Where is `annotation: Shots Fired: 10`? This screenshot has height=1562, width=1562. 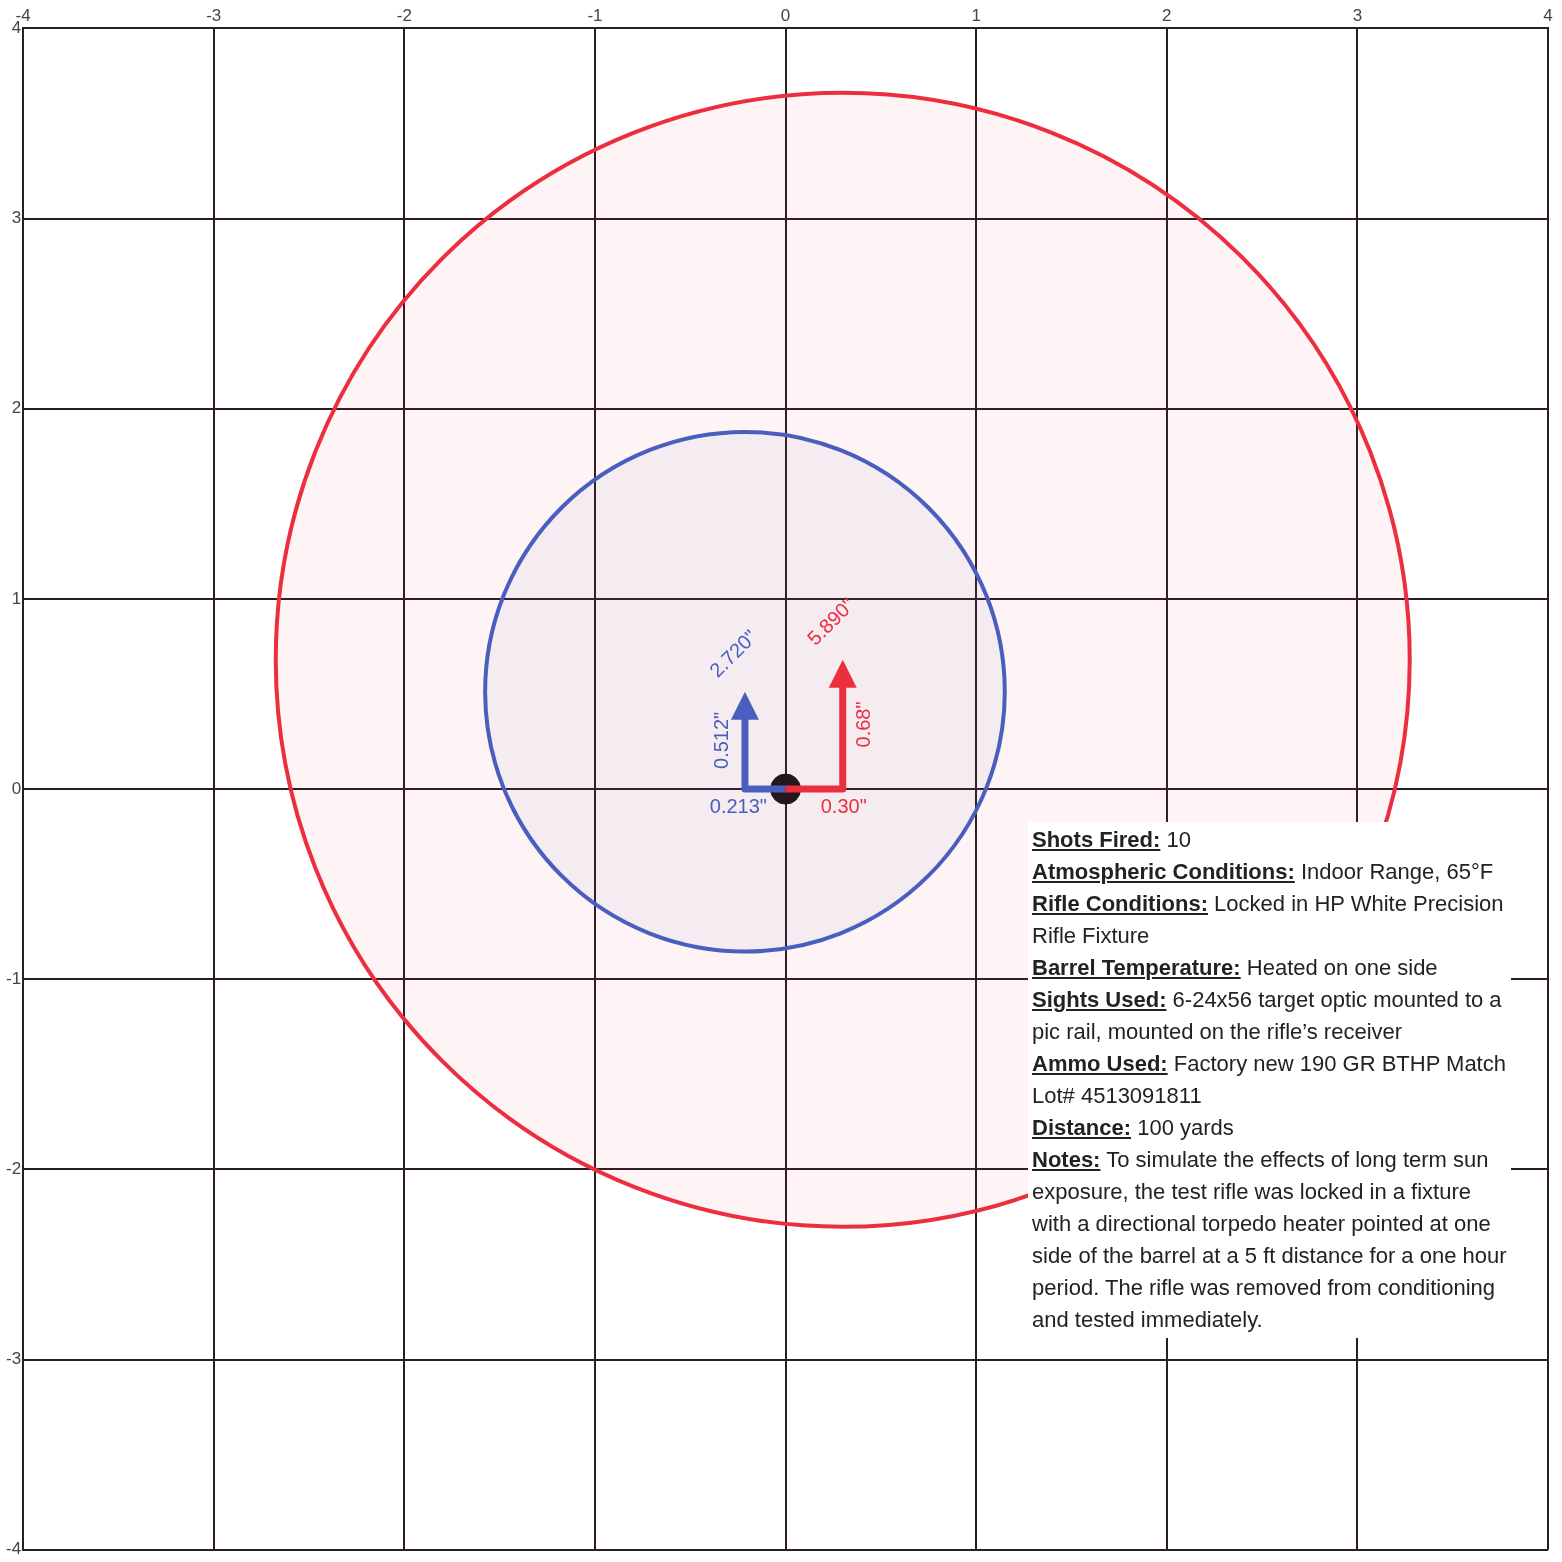
annotation: Shots Fired: 10 is located at coordinates (1112, 840).